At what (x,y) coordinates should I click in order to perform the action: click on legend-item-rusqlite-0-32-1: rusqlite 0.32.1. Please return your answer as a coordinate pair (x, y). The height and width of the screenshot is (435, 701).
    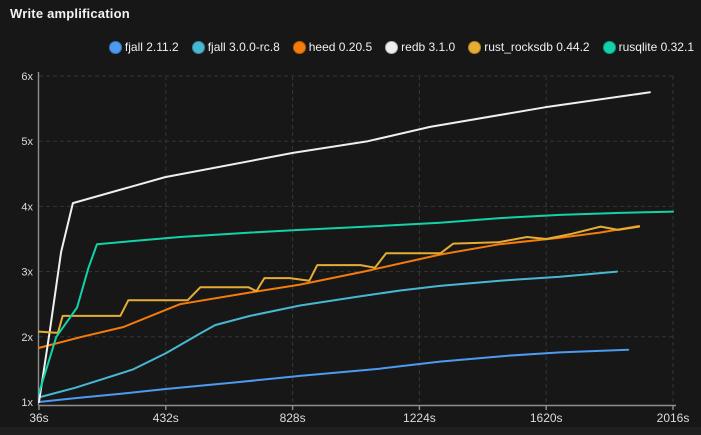
    Looking at the image, I should click on (648, 47).